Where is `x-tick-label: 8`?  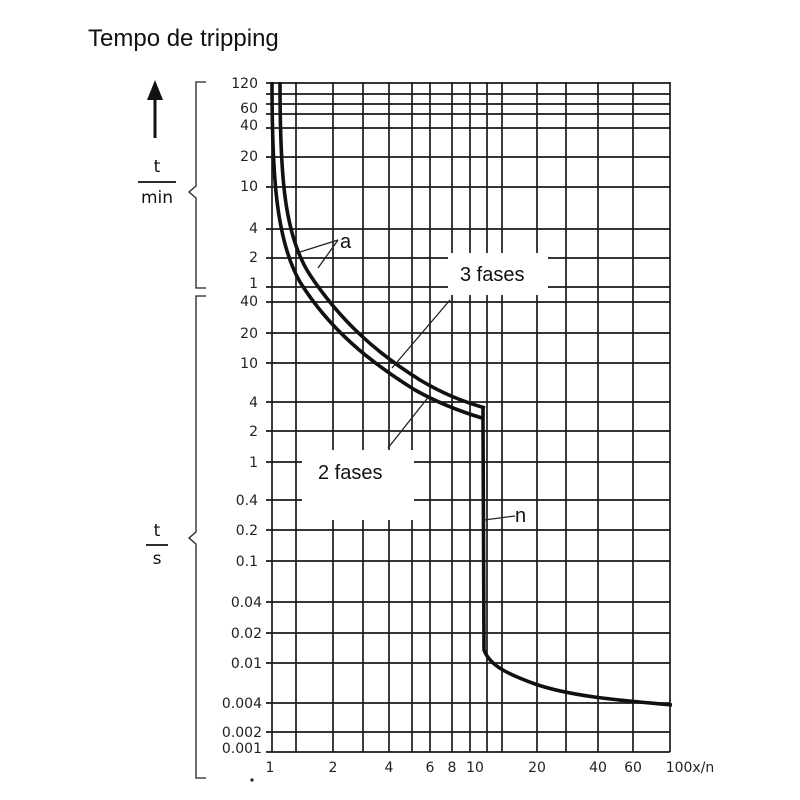 x-tick-label: 8 is located at coordinates (452, 768).